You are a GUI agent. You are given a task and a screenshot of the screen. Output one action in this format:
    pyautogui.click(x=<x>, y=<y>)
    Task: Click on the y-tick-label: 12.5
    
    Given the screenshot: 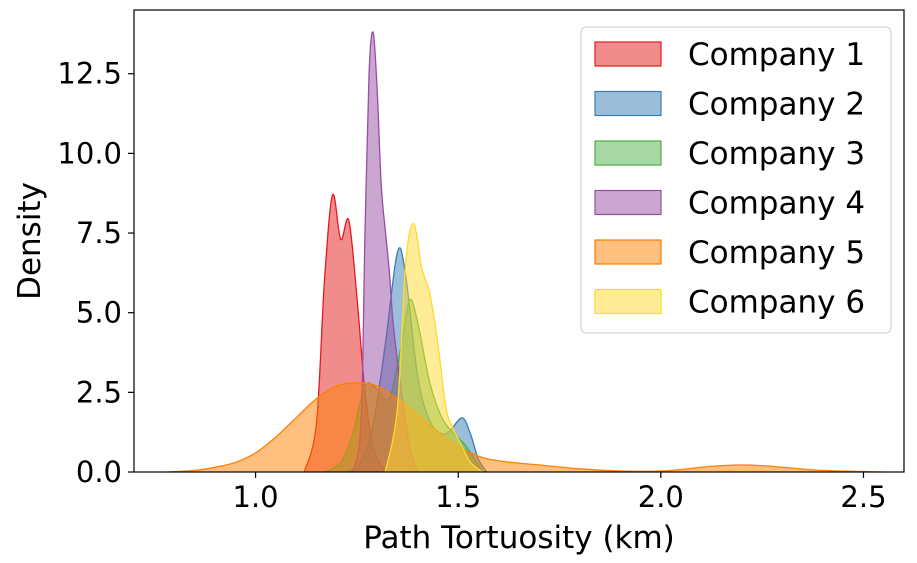 What is the action you would take?
    pyautogui.click(x=89, y=74)
    